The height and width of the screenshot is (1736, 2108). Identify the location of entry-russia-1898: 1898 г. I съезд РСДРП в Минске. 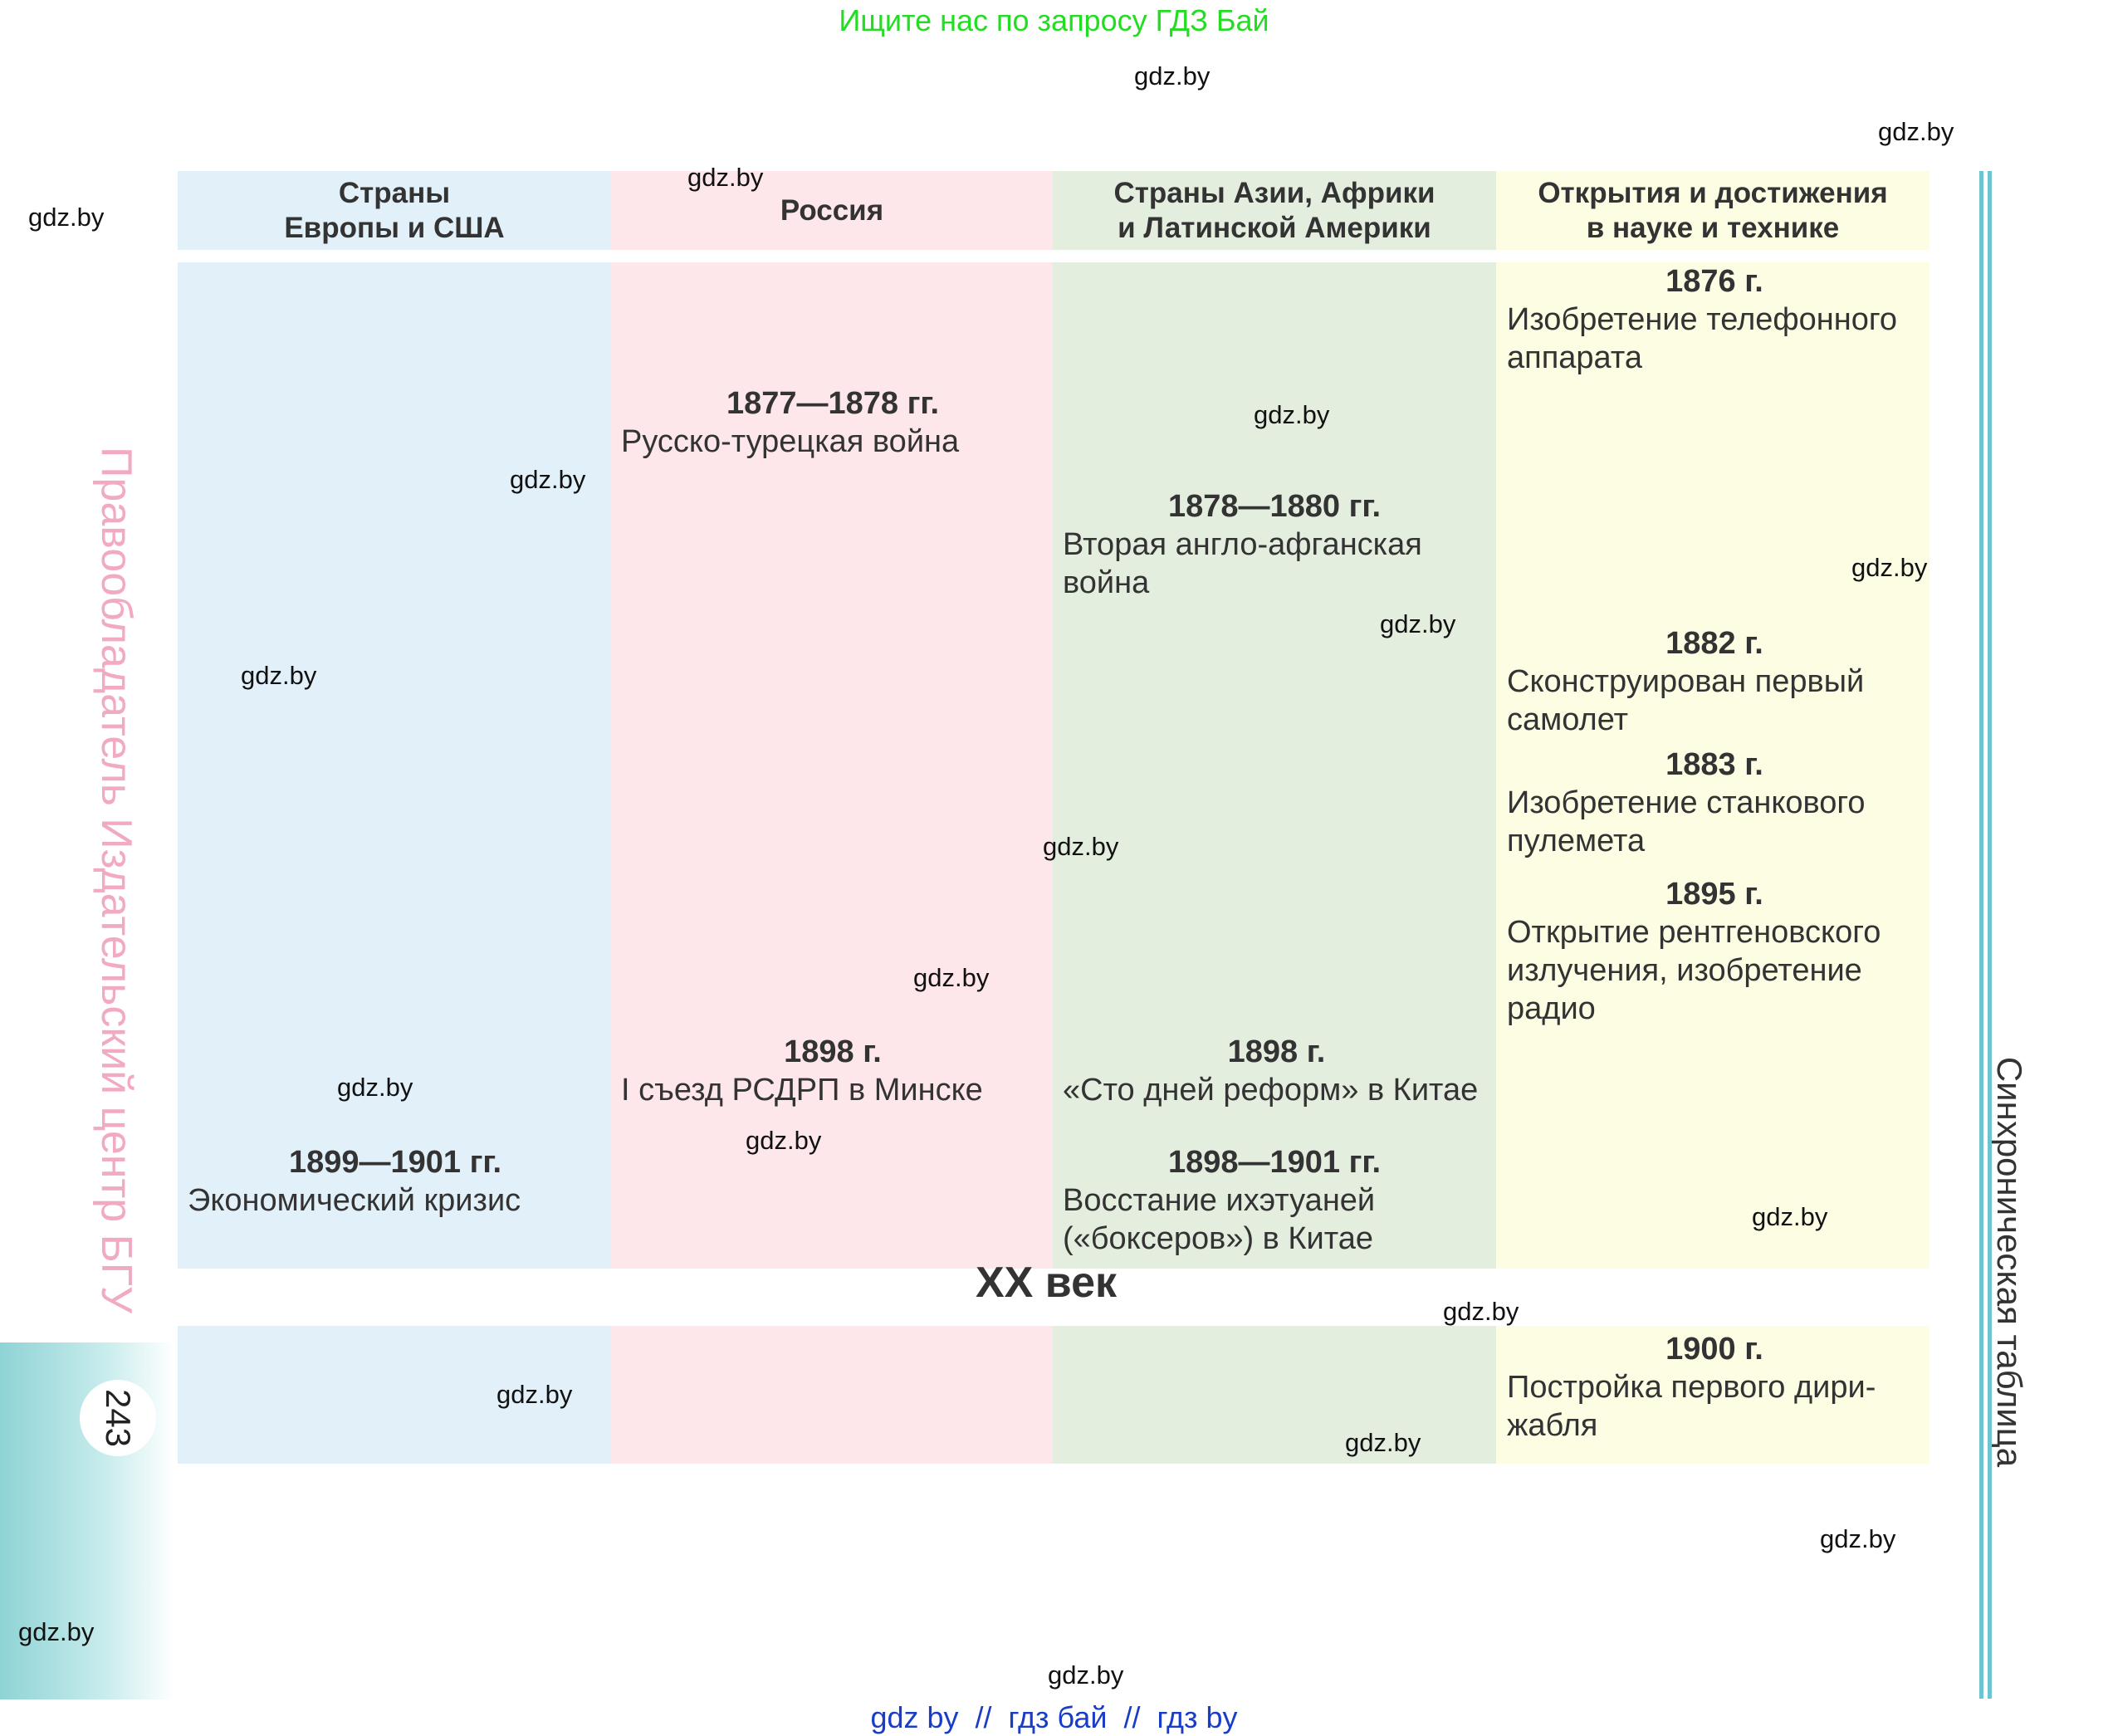
(832, 1071).